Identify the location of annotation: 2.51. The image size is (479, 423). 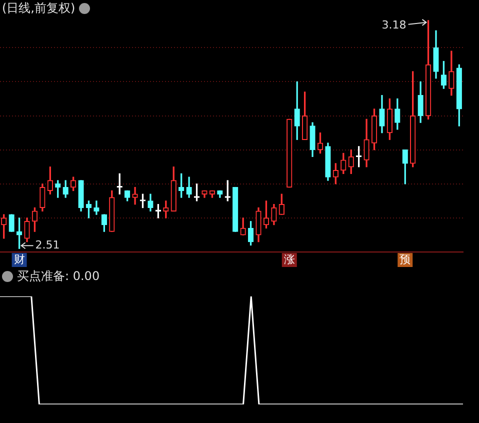
(47, 245).